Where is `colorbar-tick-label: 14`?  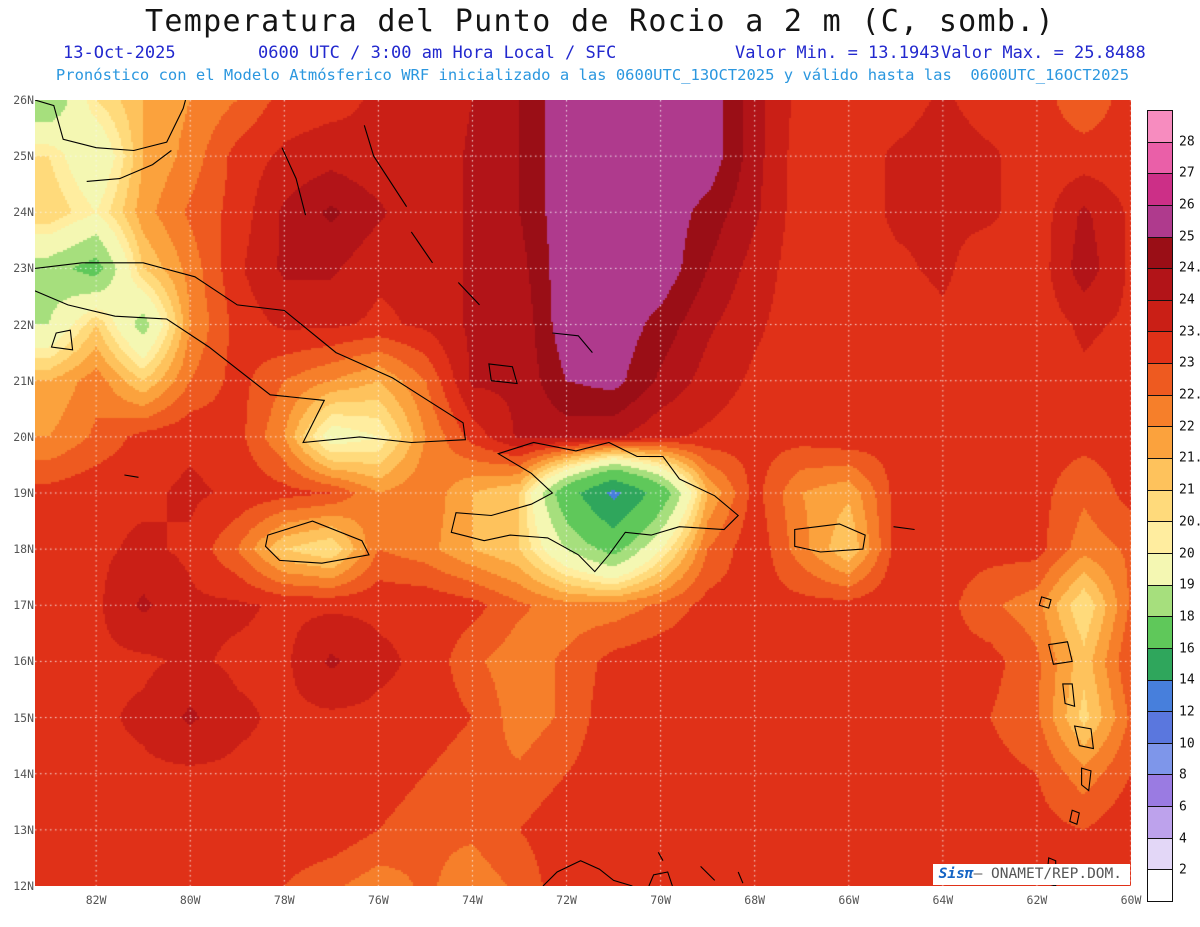
colorbar-tick-label: 14 is located at coordinates (1187, 680).